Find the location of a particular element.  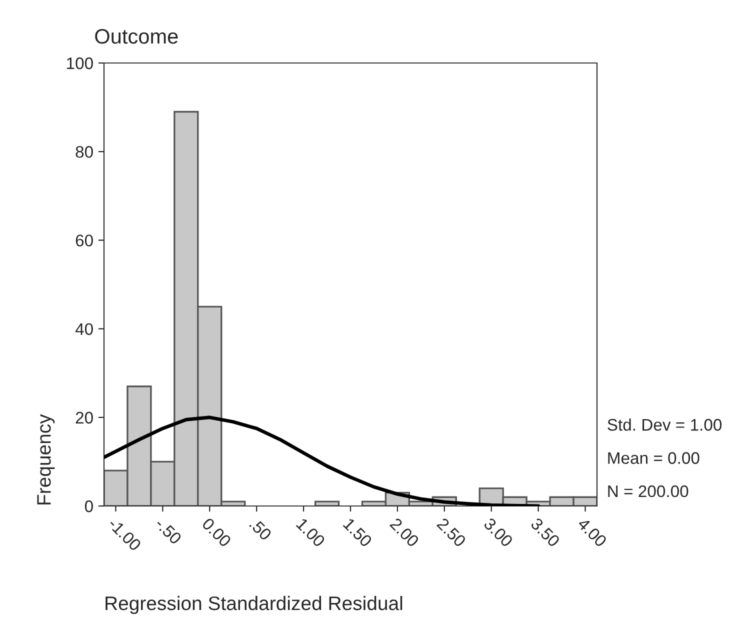

x-tick-label: 0.00 is located at coordinates (216, 532).